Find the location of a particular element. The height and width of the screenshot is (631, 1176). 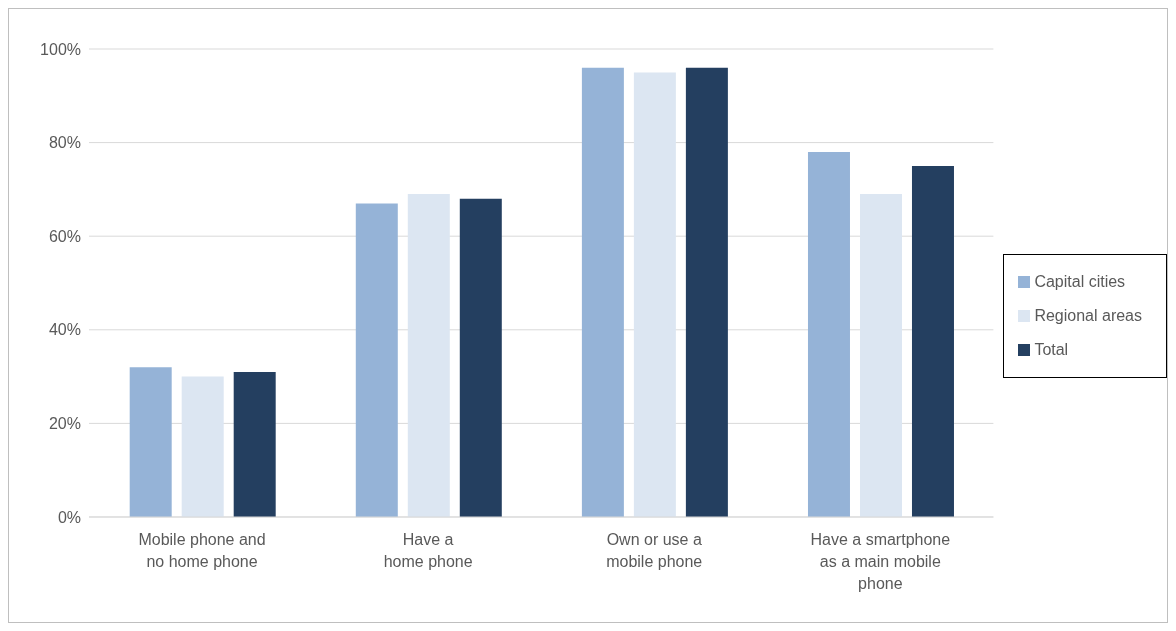

y-tick-label: 0% is located at coordinates (69, 517).